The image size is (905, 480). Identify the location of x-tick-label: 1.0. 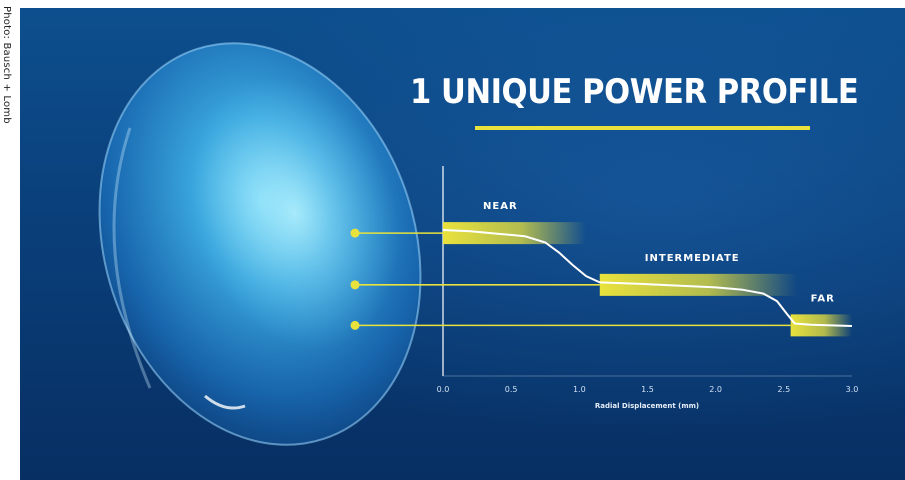
(579, 389).